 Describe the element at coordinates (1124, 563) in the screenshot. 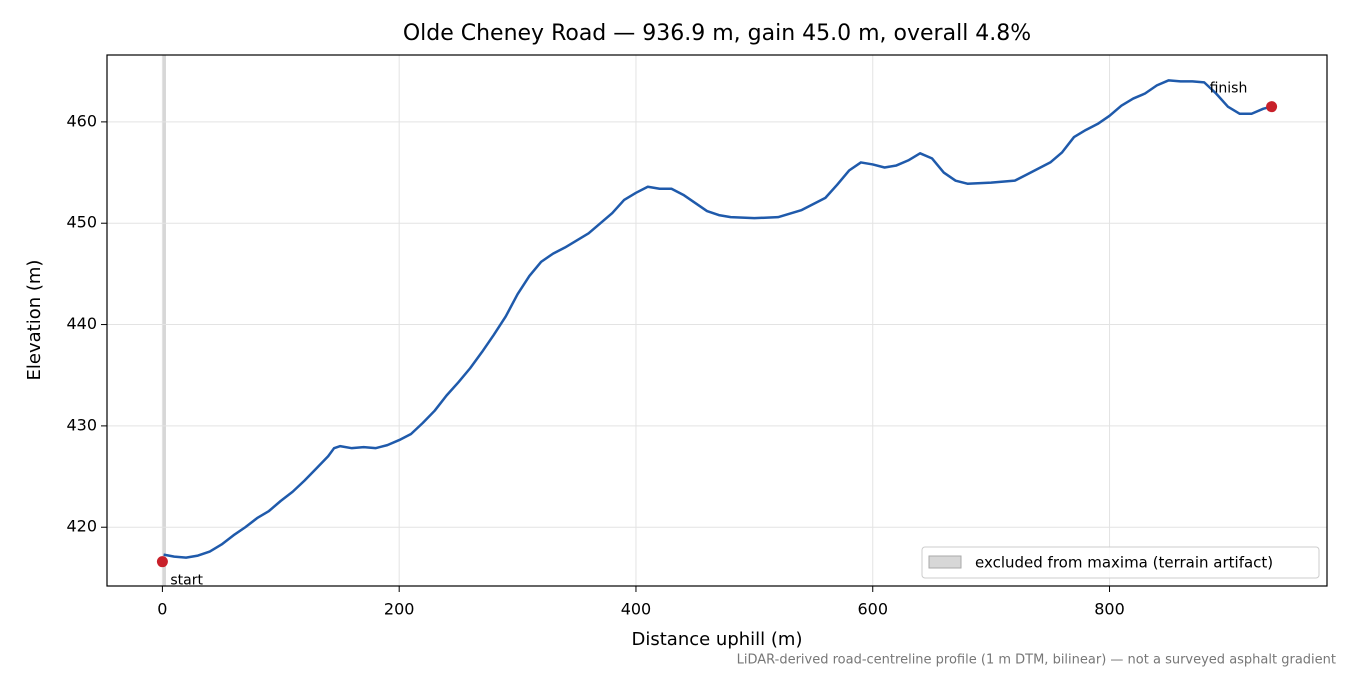

I see `legend-label: excluded from maxima (terrain artifact)` at that location.